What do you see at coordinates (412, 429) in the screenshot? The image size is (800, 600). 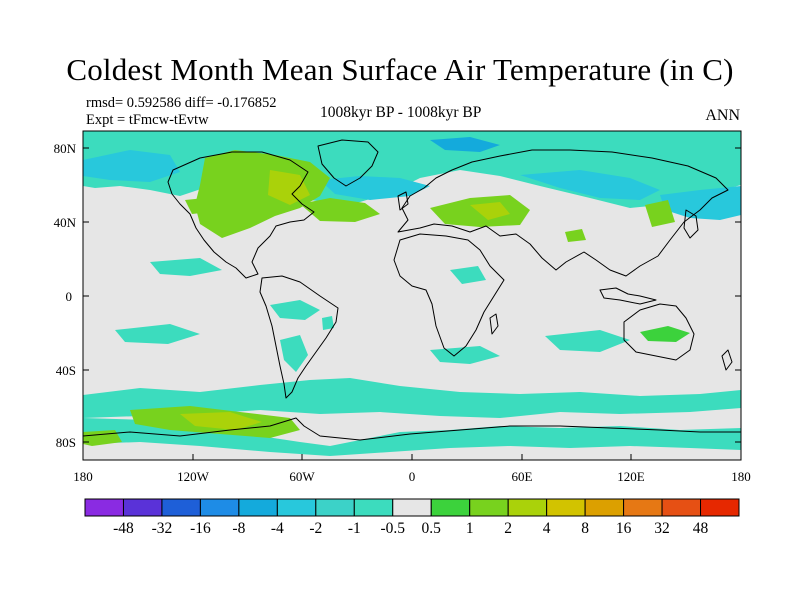 I see `antarctica-outline` at bounding box center [412, 429].